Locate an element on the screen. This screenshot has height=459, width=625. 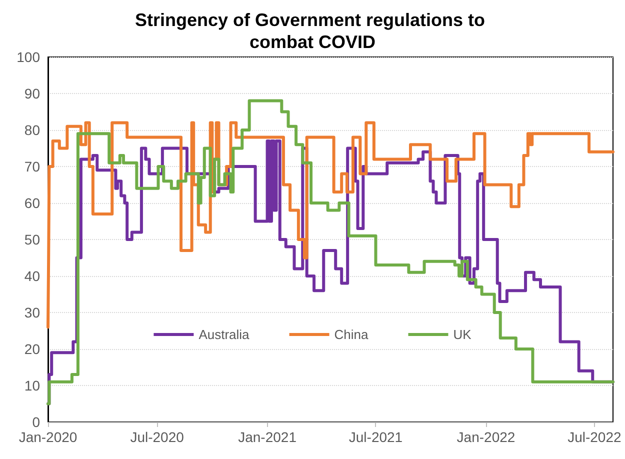
x-tick-label: Jan-2022 is located at coordinates (486, 437).